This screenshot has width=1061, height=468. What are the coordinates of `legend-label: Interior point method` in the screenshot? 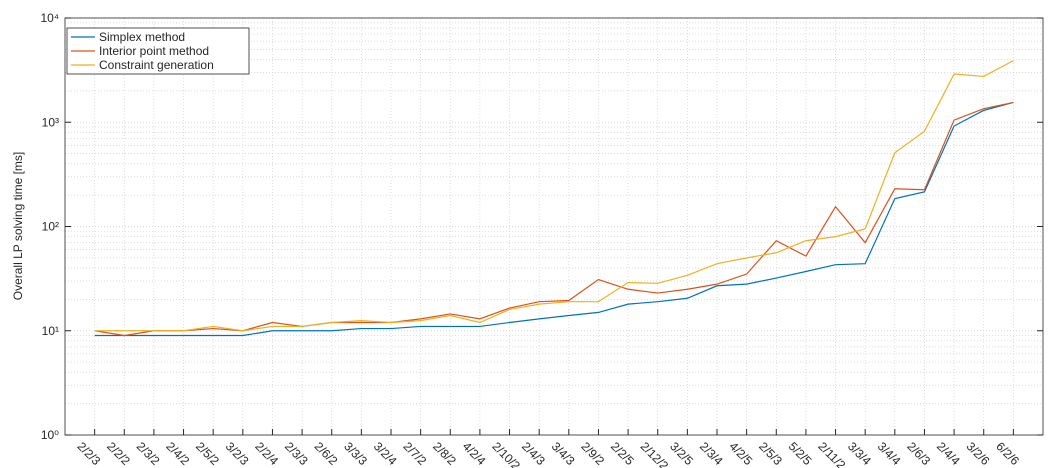 It's located at (154, 51).